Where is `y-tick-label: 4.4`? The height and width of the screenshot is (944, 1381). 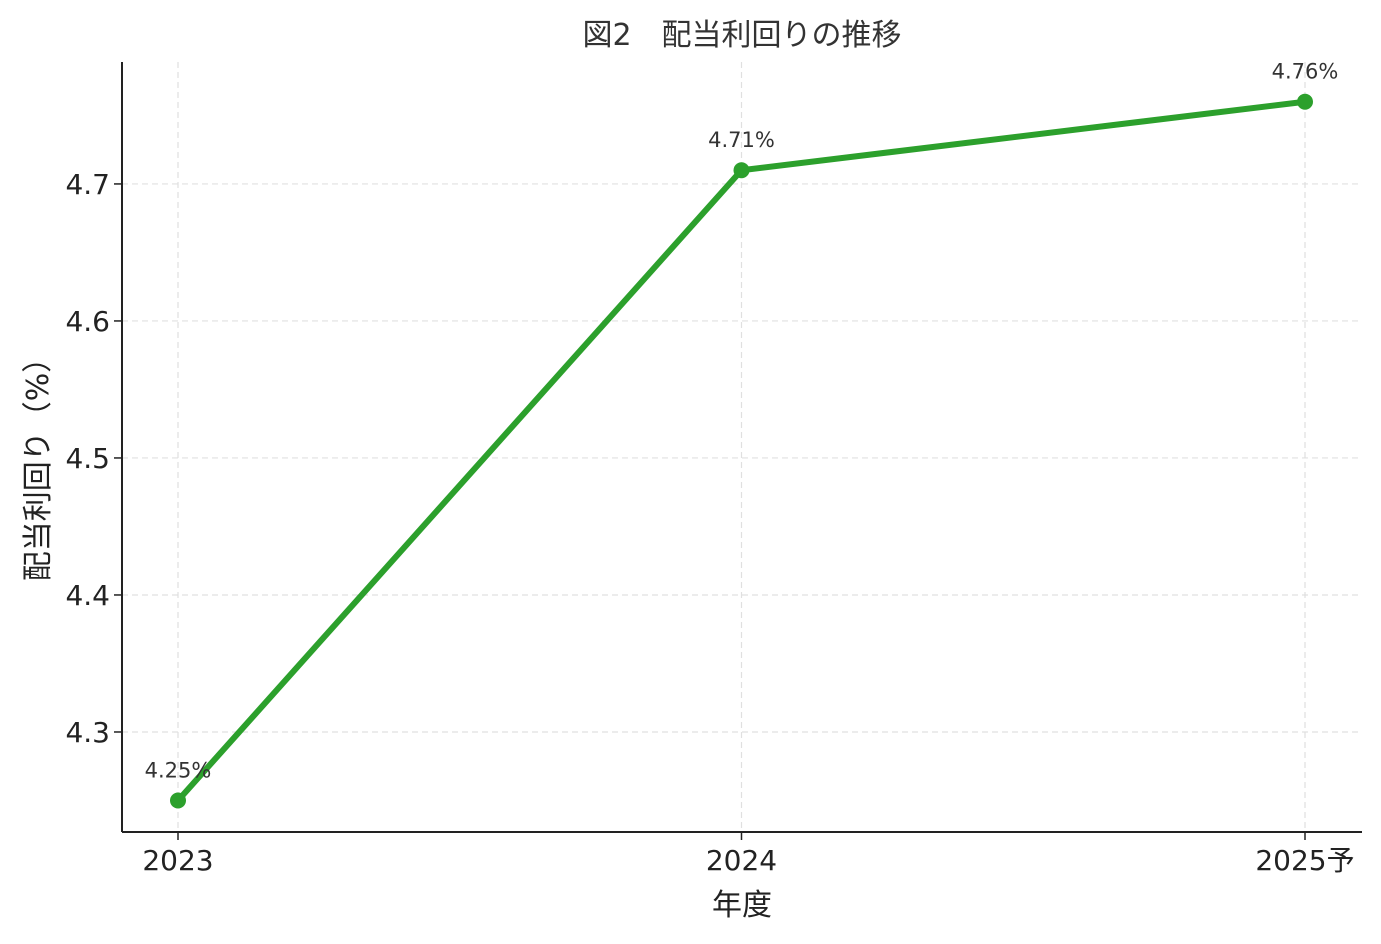 y-tick-label: 4.4 is located at coordinates (87, 595).